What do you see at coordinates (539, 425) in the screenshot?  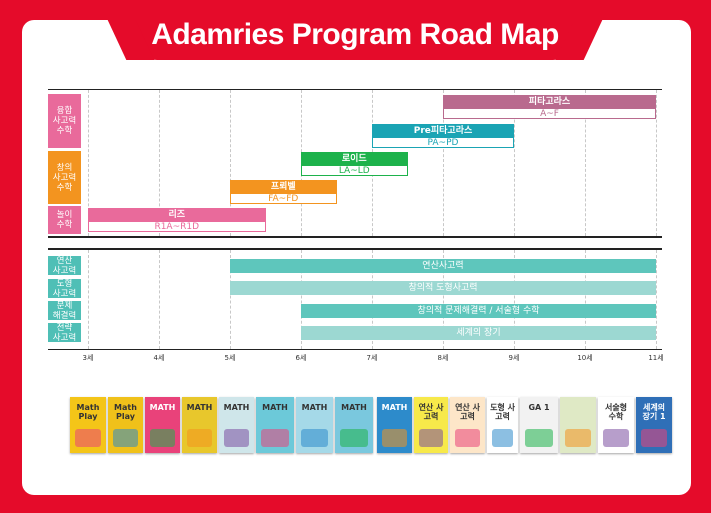 I see `book-cover: GA 1` at bounding box center [539, 425].